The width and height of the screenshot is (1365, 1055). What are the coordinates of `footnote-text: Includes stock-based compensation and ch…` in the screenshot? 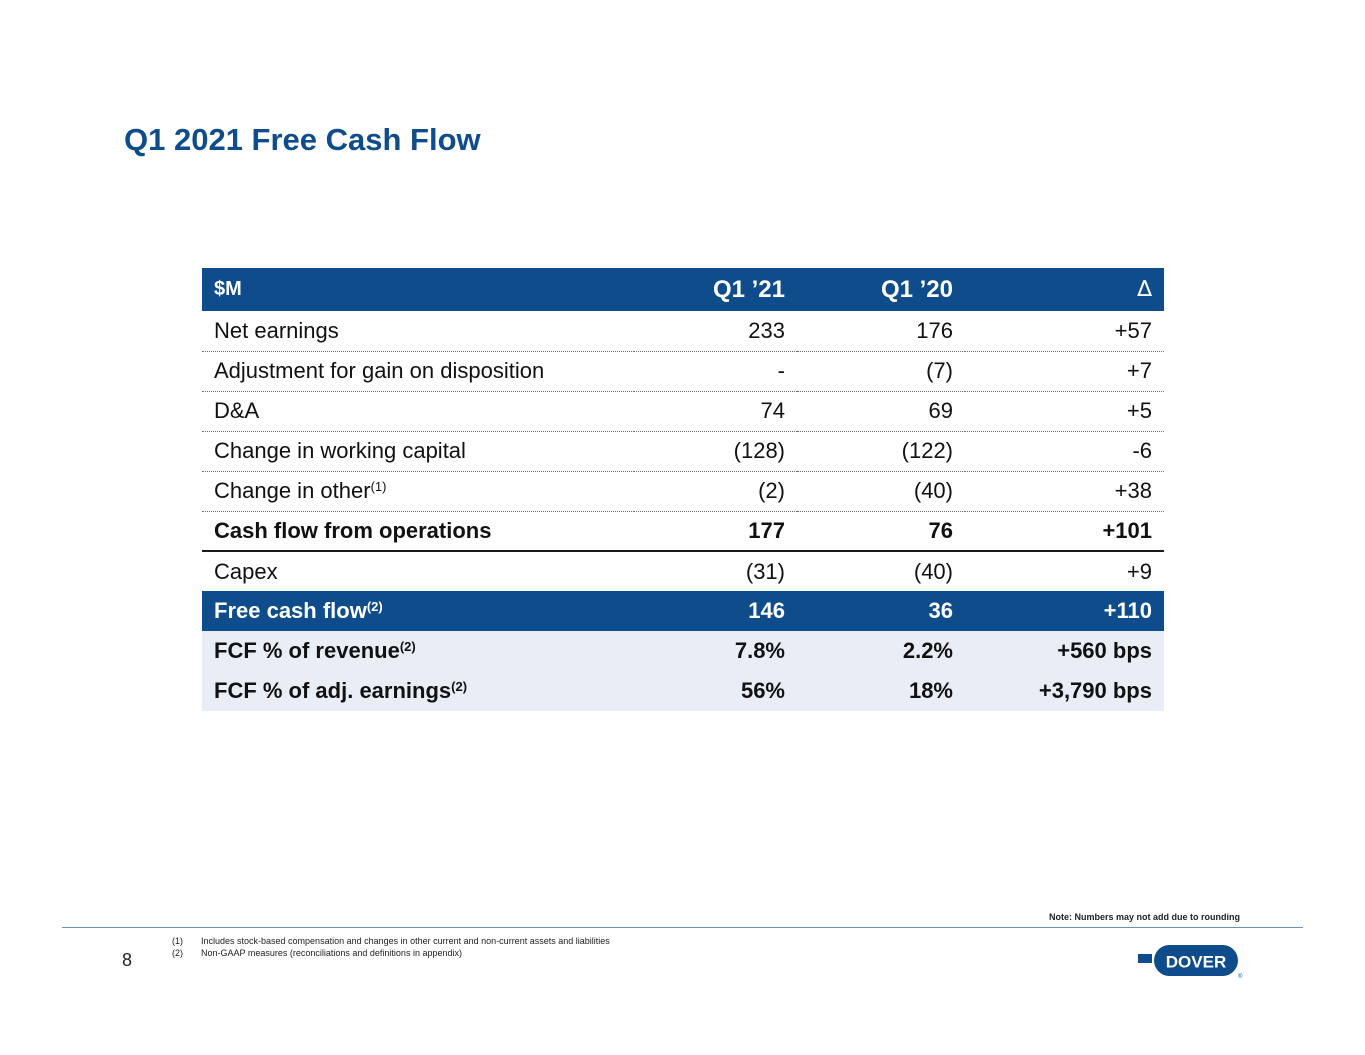 It's located at (405, 941).